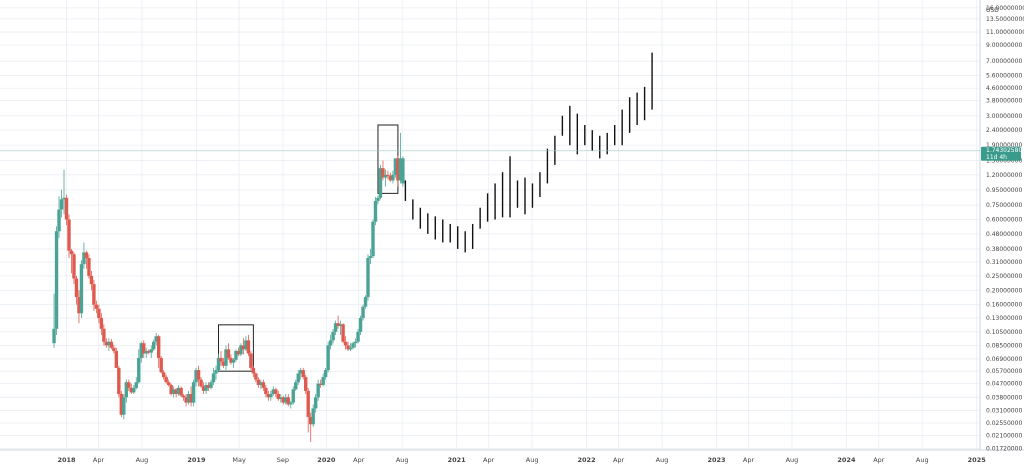  What do you see at coordinates (1004, 160) in the screenshot?
I see `price-tick-label: 1.50000000` at bounding box center [1004, 160].